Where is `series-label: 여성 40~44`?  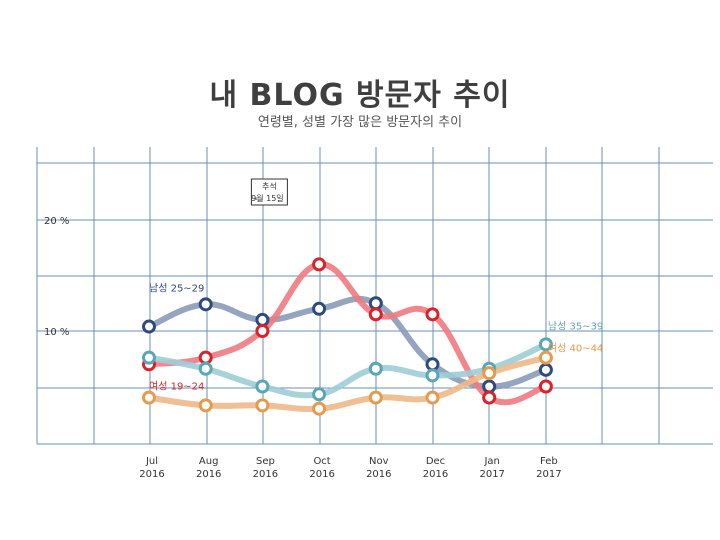 series-label: 여성 40~44 is located at coordinates (575, 349).